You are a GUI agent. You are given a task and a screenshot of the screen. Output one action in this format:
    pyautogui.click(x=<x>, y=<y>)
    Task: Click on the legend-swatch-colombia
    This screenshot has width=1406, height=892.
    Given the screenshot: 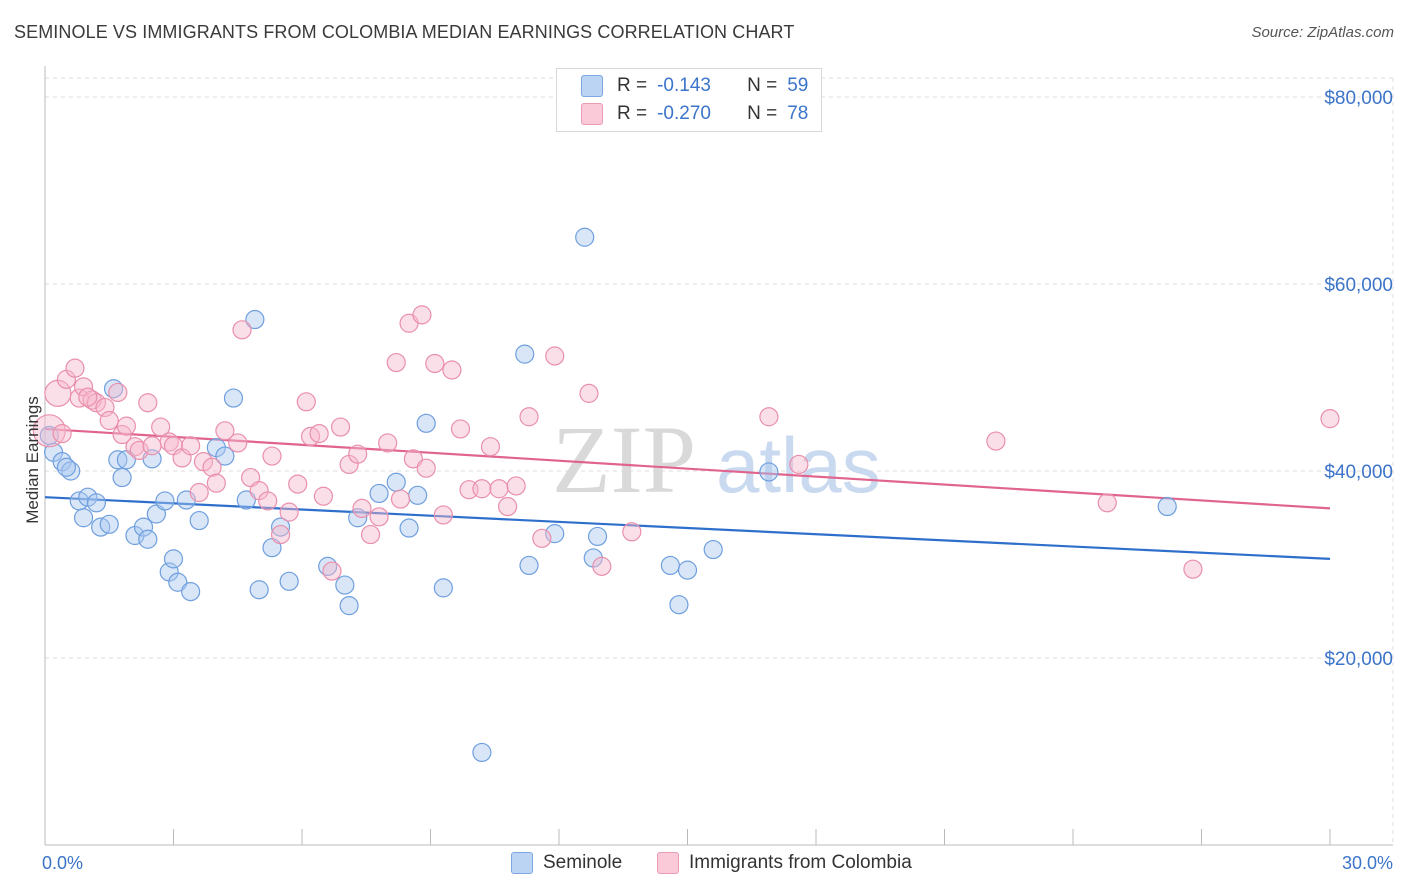 What is the action you would take?
    pyautogui.click(x=592, y=114)
    